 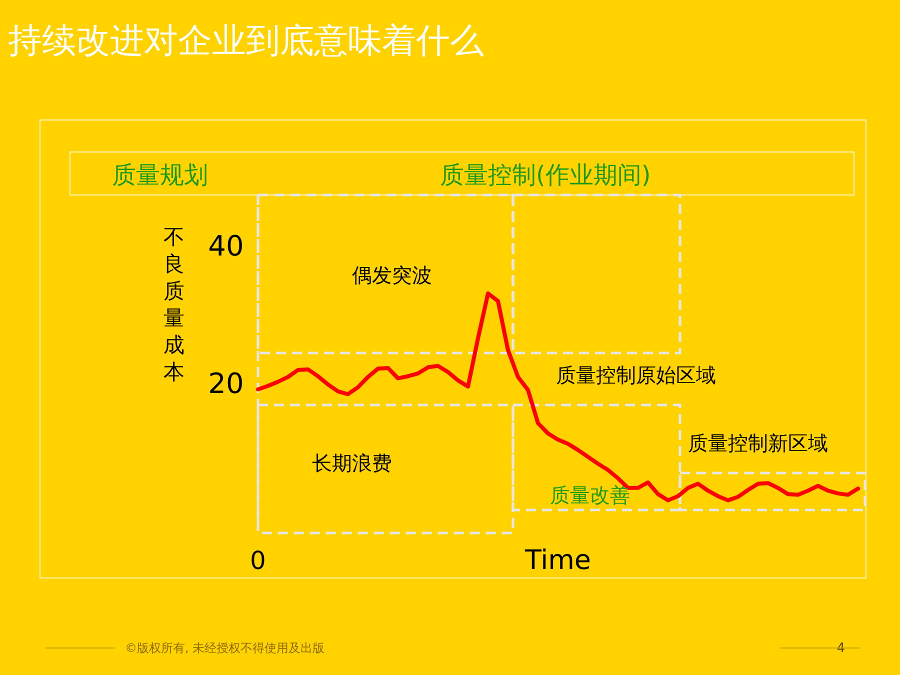 I want to click on annotation: 长期浪费, so click(x=352, y=463).